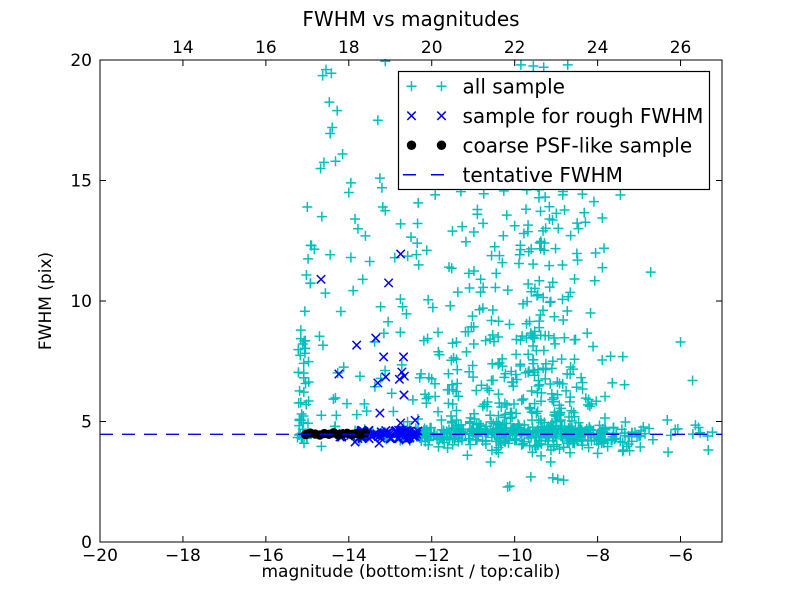 The image size is (800, 600). Describe the element at coordinates (86, 543) in the screenshot. I see `y-tick-label: 0` at that location.